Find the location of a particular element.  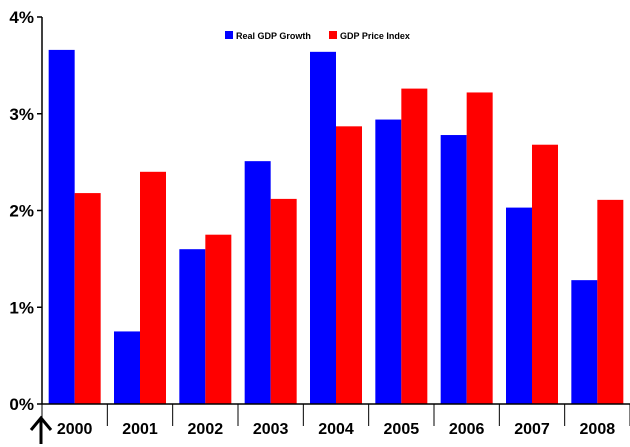

y-tick-label: 3% is located at coordinates (21, 114).